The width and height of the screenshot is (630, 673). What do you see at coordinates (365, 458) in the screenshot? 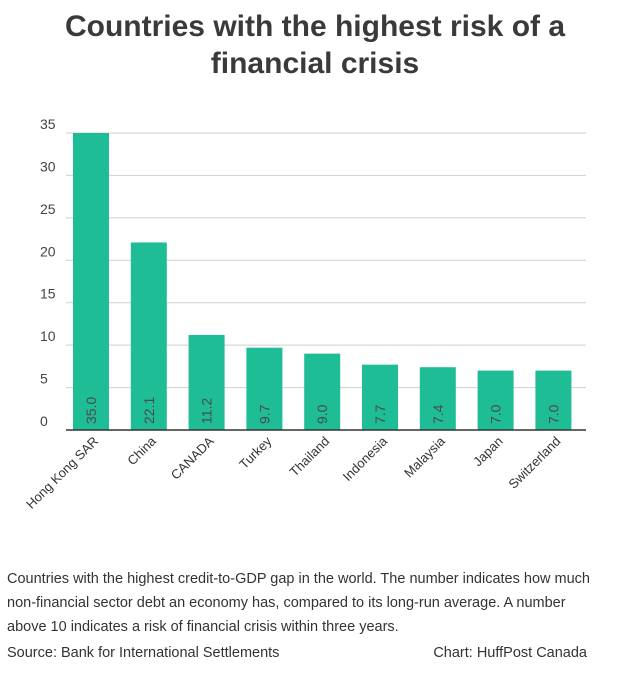
I see `category-label: Indonesia` at bounding box center [365, 458].